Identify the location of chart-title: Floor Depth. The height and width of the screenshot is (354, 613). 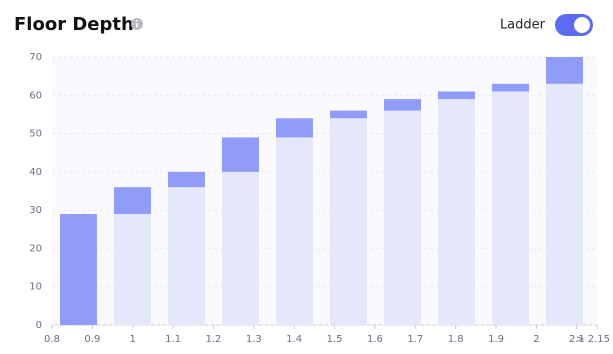
(74, 24).